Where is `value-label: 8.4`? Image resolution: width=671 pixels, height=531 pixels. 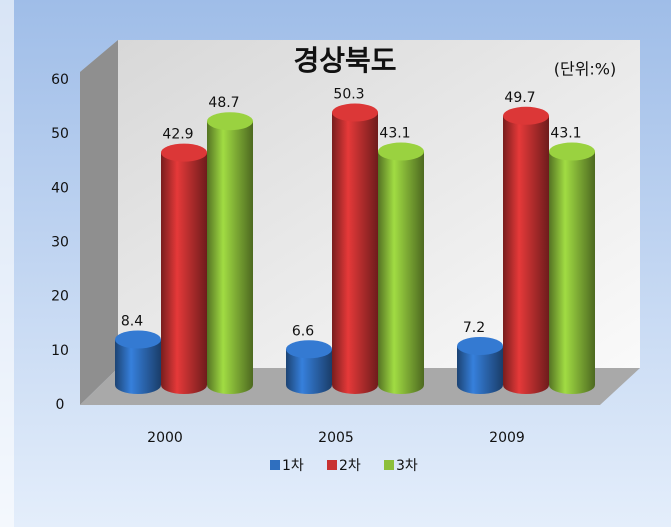
value-label: 8.4 is located at coordinates (132, 322).